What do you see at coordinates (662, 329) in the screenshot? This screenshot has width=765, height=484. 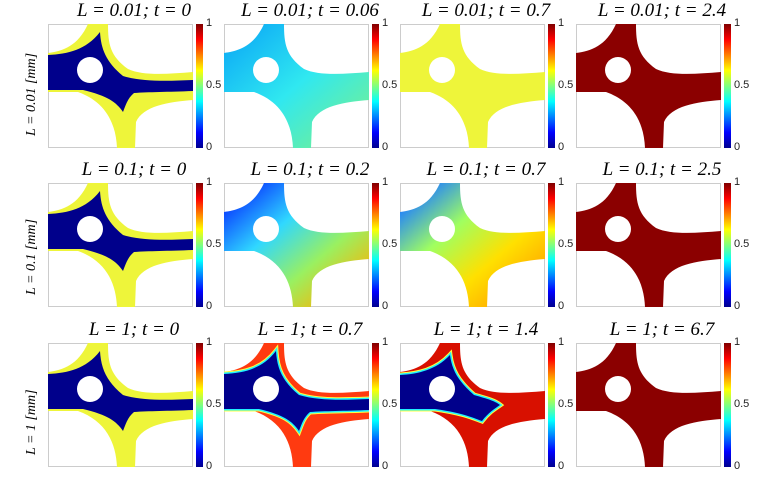 I see `panel-title: L = 1; t = 6.7` at bounding box center [662, 329].